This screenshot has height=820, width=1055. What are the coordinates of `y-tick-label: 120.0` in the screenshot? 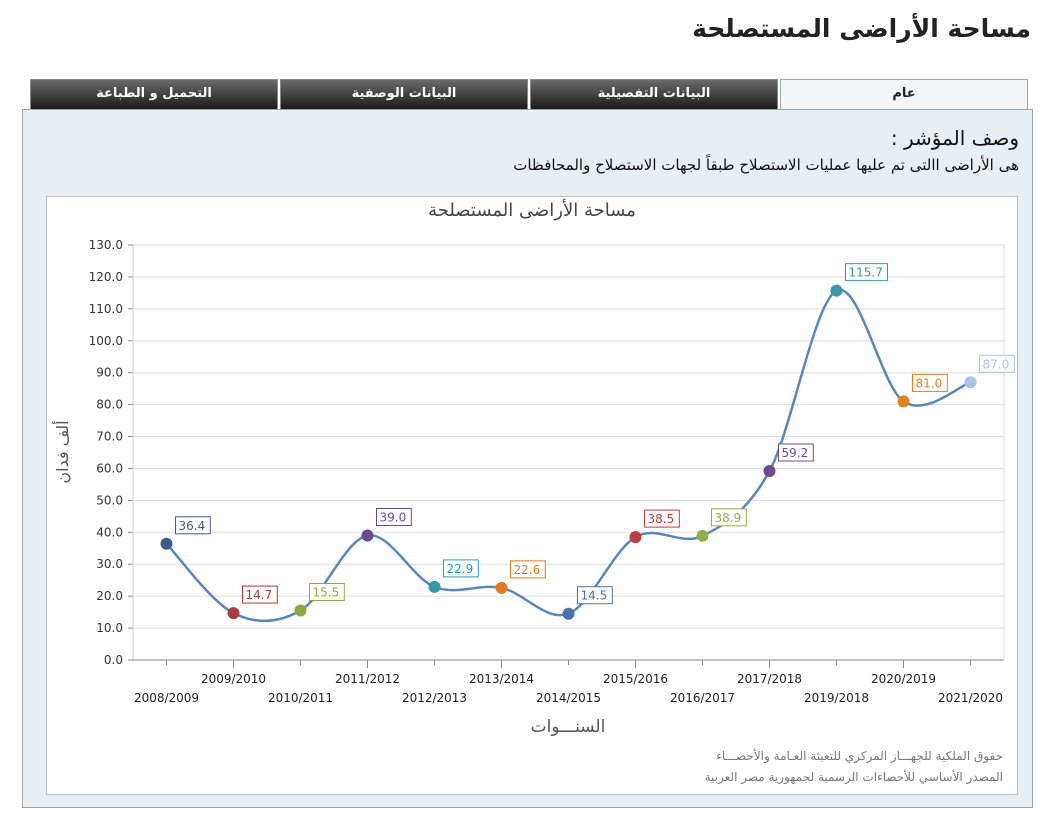 It's located at (106, 277).